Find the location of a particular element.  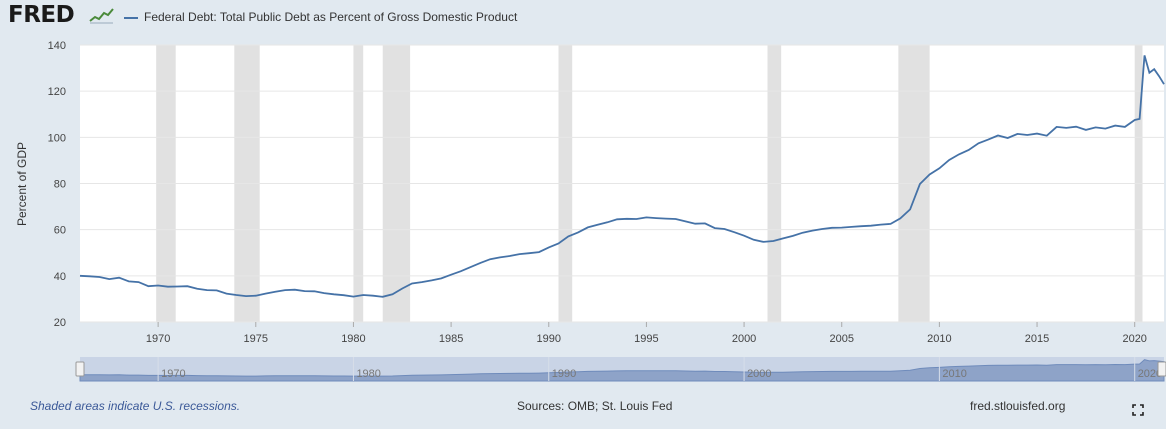

x-tick-label: 2020 is located at coordinates (1134, 339).